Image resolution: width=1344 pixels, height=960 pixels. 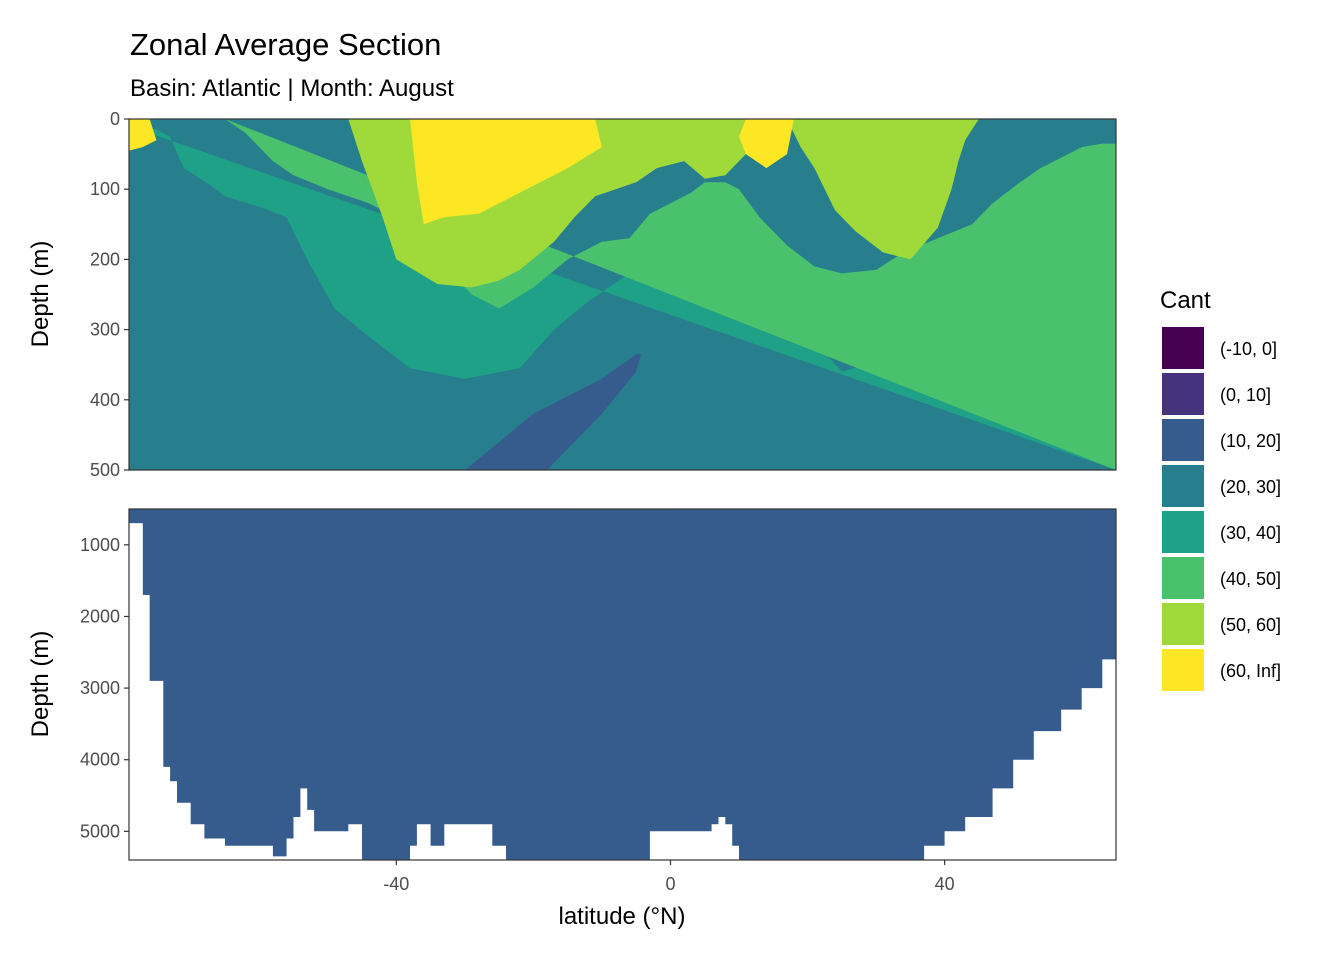 What do you see at coordinates (1250, 441) in the screenshot?
I see `legend-label: (10, 20]` at bounding box center [1250, 441].